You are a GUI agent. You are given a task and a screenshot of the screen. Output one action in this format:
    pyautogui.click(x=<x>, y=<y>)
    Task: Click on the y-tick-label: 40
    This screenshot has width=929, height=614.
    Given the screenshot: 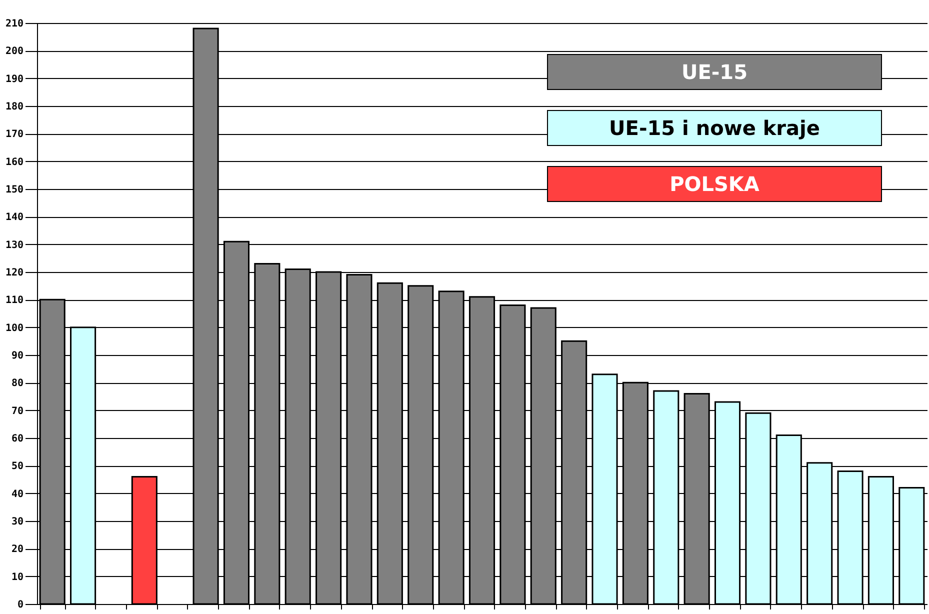 What is the action you would take?
    pyautogui.click(x=17, y=494)
    